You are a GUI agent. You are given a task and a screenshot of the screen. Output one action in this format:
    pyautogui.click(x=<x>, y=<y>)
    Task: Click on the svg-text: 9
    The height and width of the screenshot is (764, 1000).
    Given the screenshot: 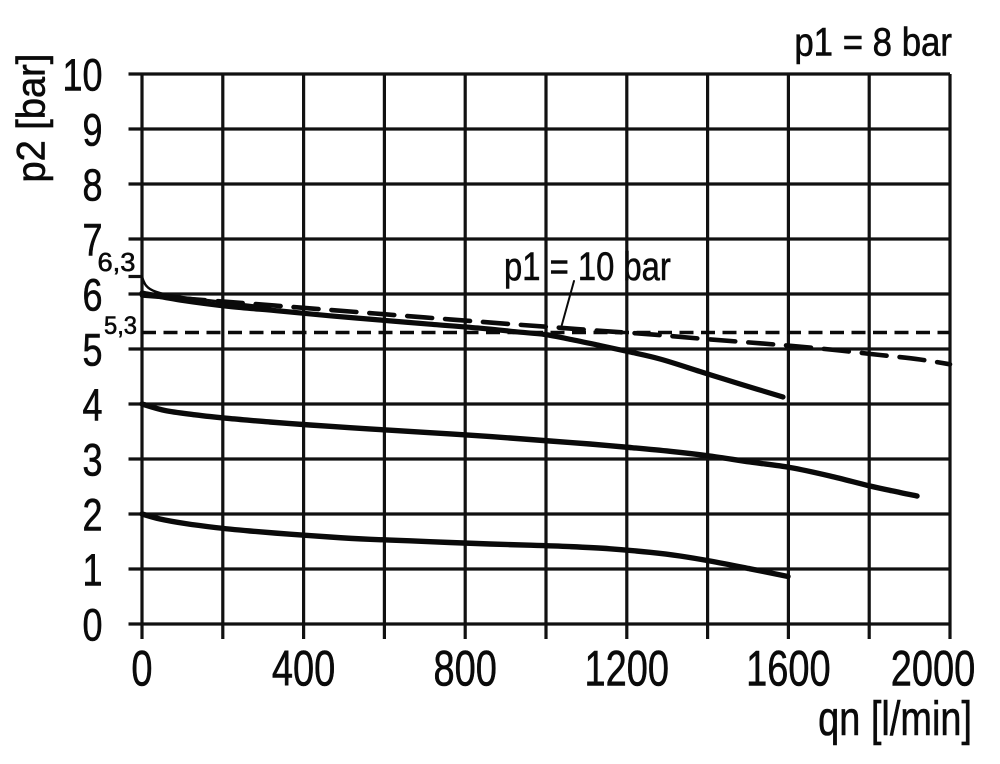 What is the action you would take?
    pyautogui.click(x=92, y=129)
    